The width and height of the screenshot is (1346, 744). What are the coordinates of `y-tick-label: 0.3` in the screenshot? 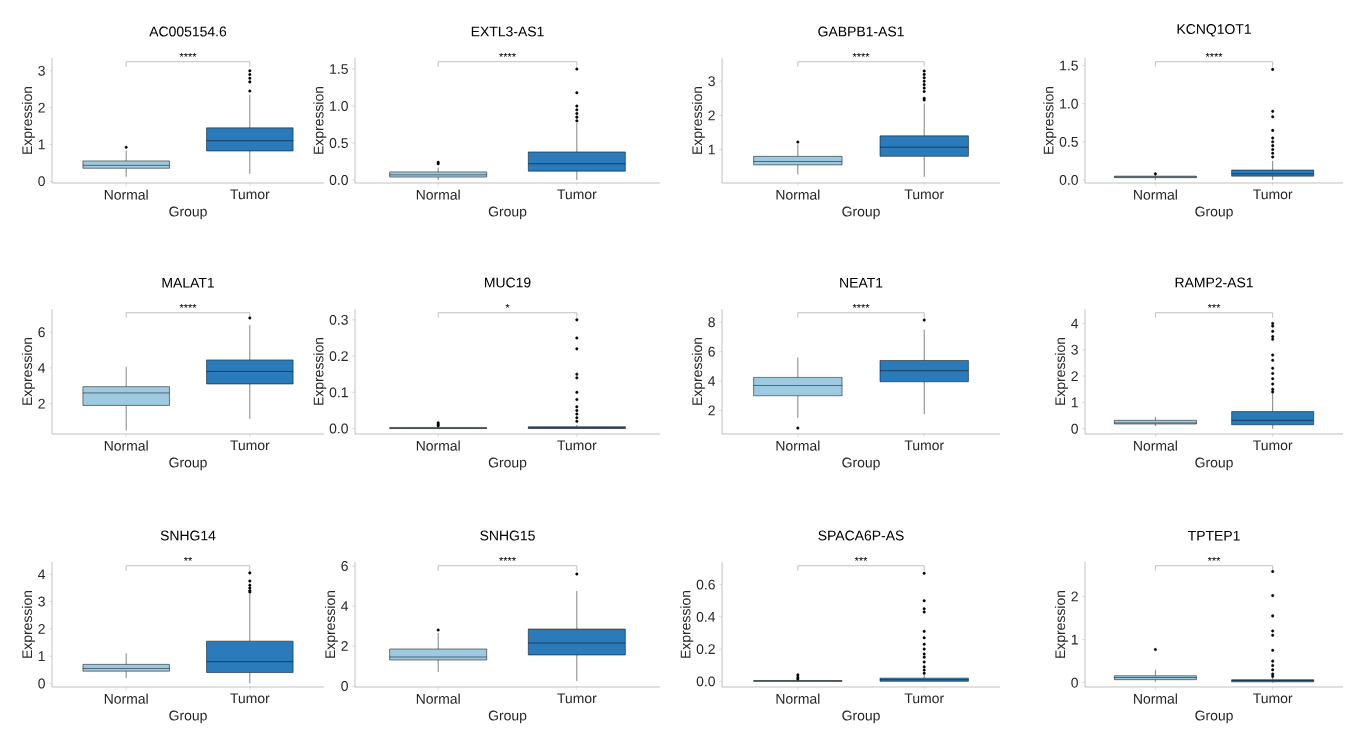 It's located at (338, 319).